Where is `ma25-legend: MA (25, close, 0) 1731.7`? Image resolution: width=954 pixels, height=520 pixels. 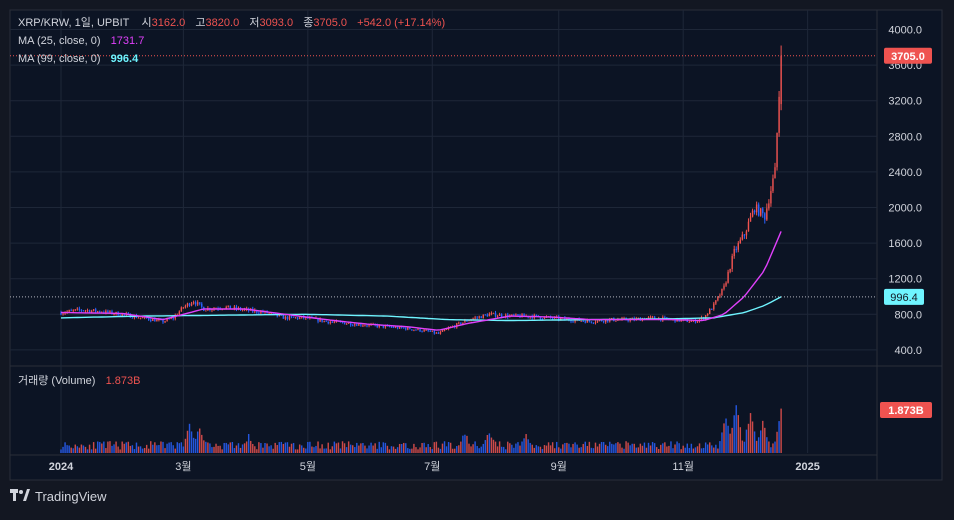
ma25-legend: MA (25, close, 0) 1731.7 is located at coordinates (81, 41).